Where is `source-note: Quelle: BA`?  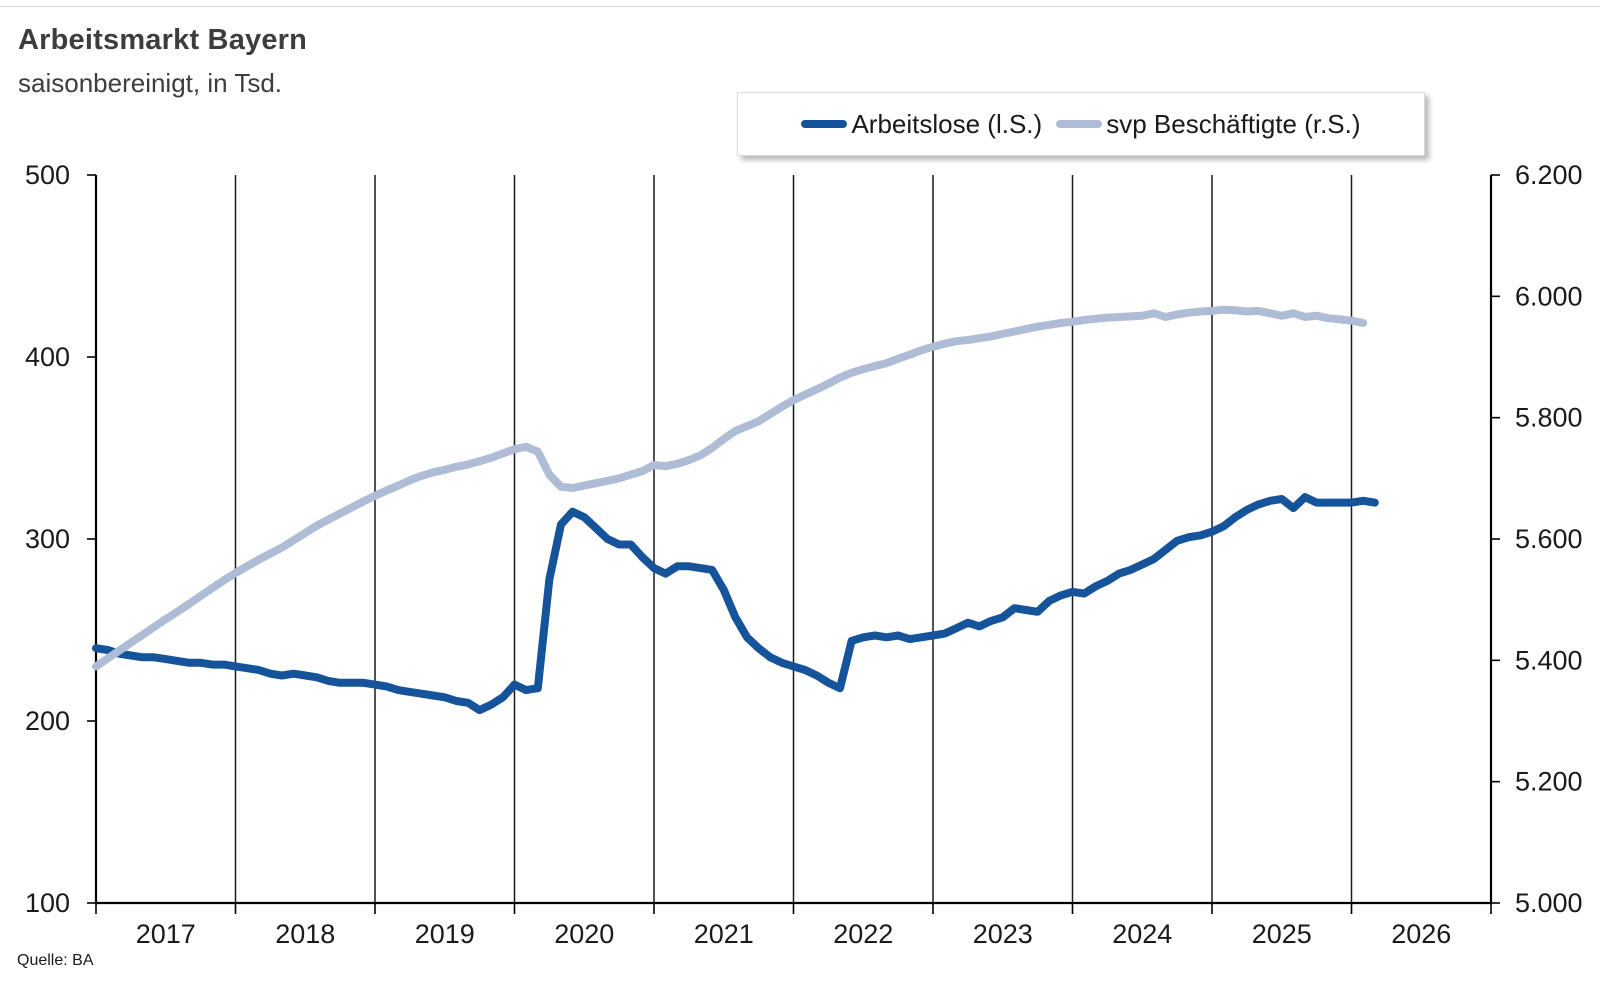
source-note: Quelle: BA is located at coordinates (55, 960).